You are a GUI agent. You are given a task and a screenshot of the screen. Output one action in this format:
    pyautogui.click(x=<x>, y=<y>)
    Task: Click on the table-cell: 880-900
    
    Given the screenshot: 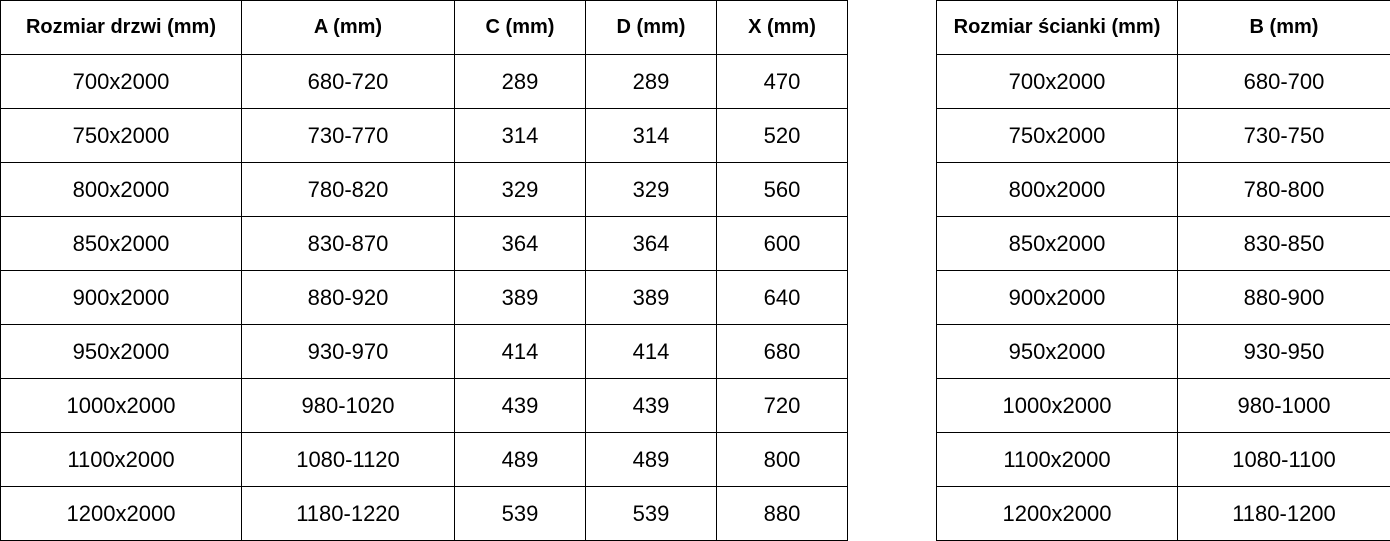 What is the action you would take?
    pyautogui.click(x=1283, y=297)
    